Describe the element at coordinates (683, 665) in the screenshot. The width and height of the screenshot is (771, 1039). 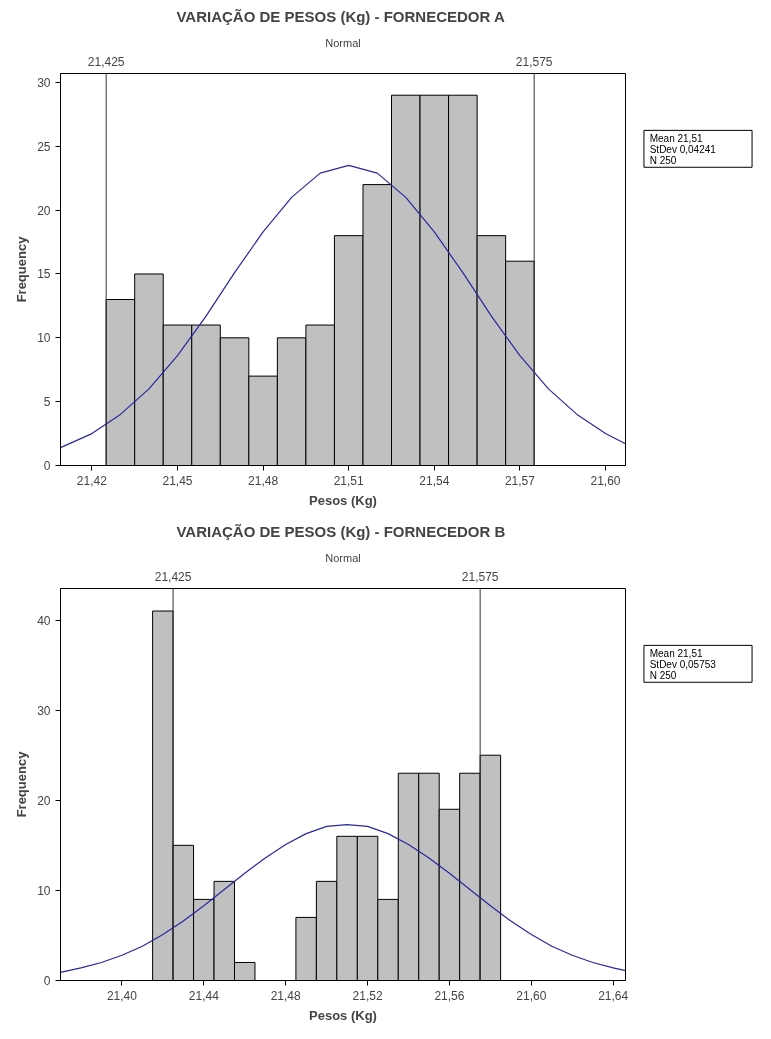
I see `text: StDev 0,05753` at that location.